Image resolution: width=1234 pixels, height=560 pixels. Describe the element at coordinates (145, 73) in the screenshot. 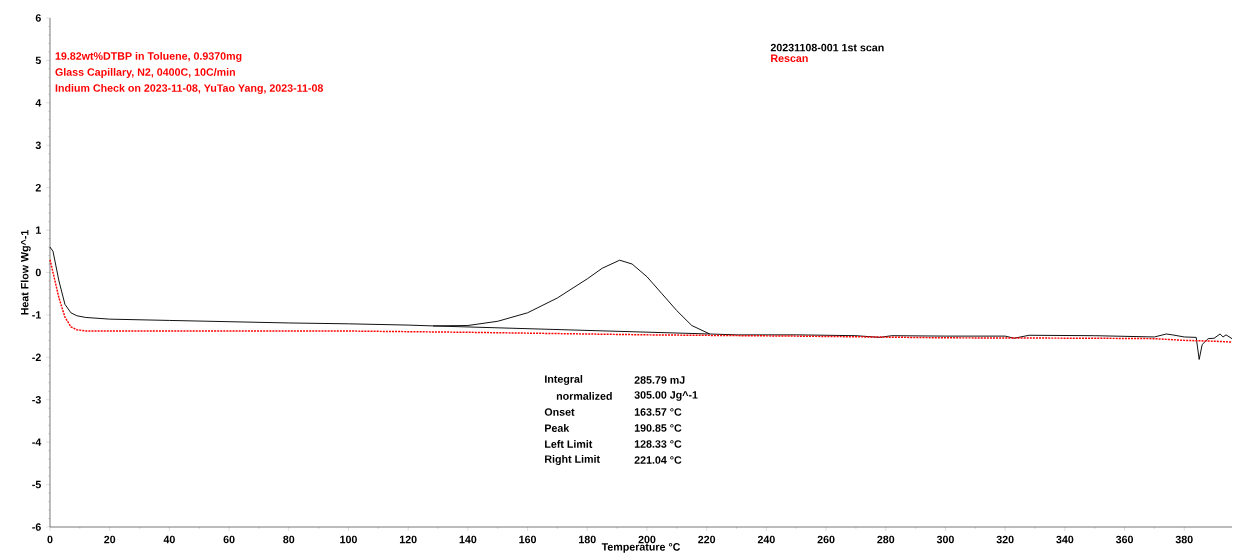

I see `annotation: Glass Capillary, N2, 0400C, 10C/min` at that location.